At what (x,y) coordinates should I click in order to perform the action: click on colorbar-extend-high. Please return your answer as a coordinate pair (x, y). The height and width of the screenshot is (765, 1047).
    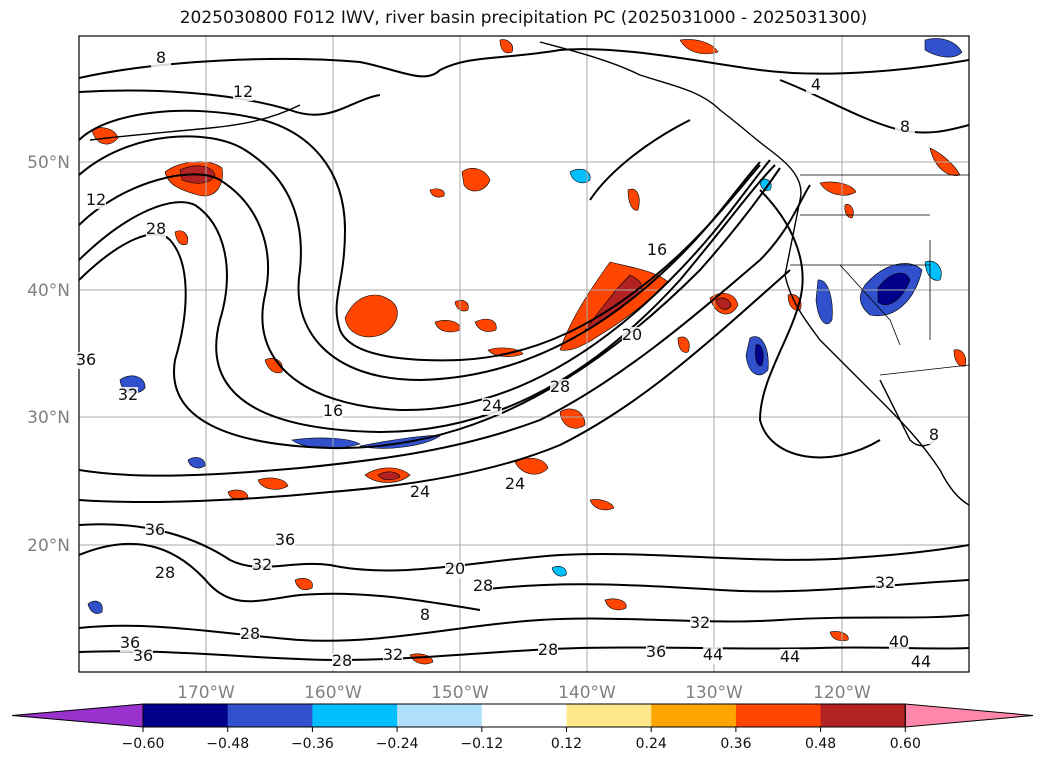
    Looking at the image, I should click on (969, 715).